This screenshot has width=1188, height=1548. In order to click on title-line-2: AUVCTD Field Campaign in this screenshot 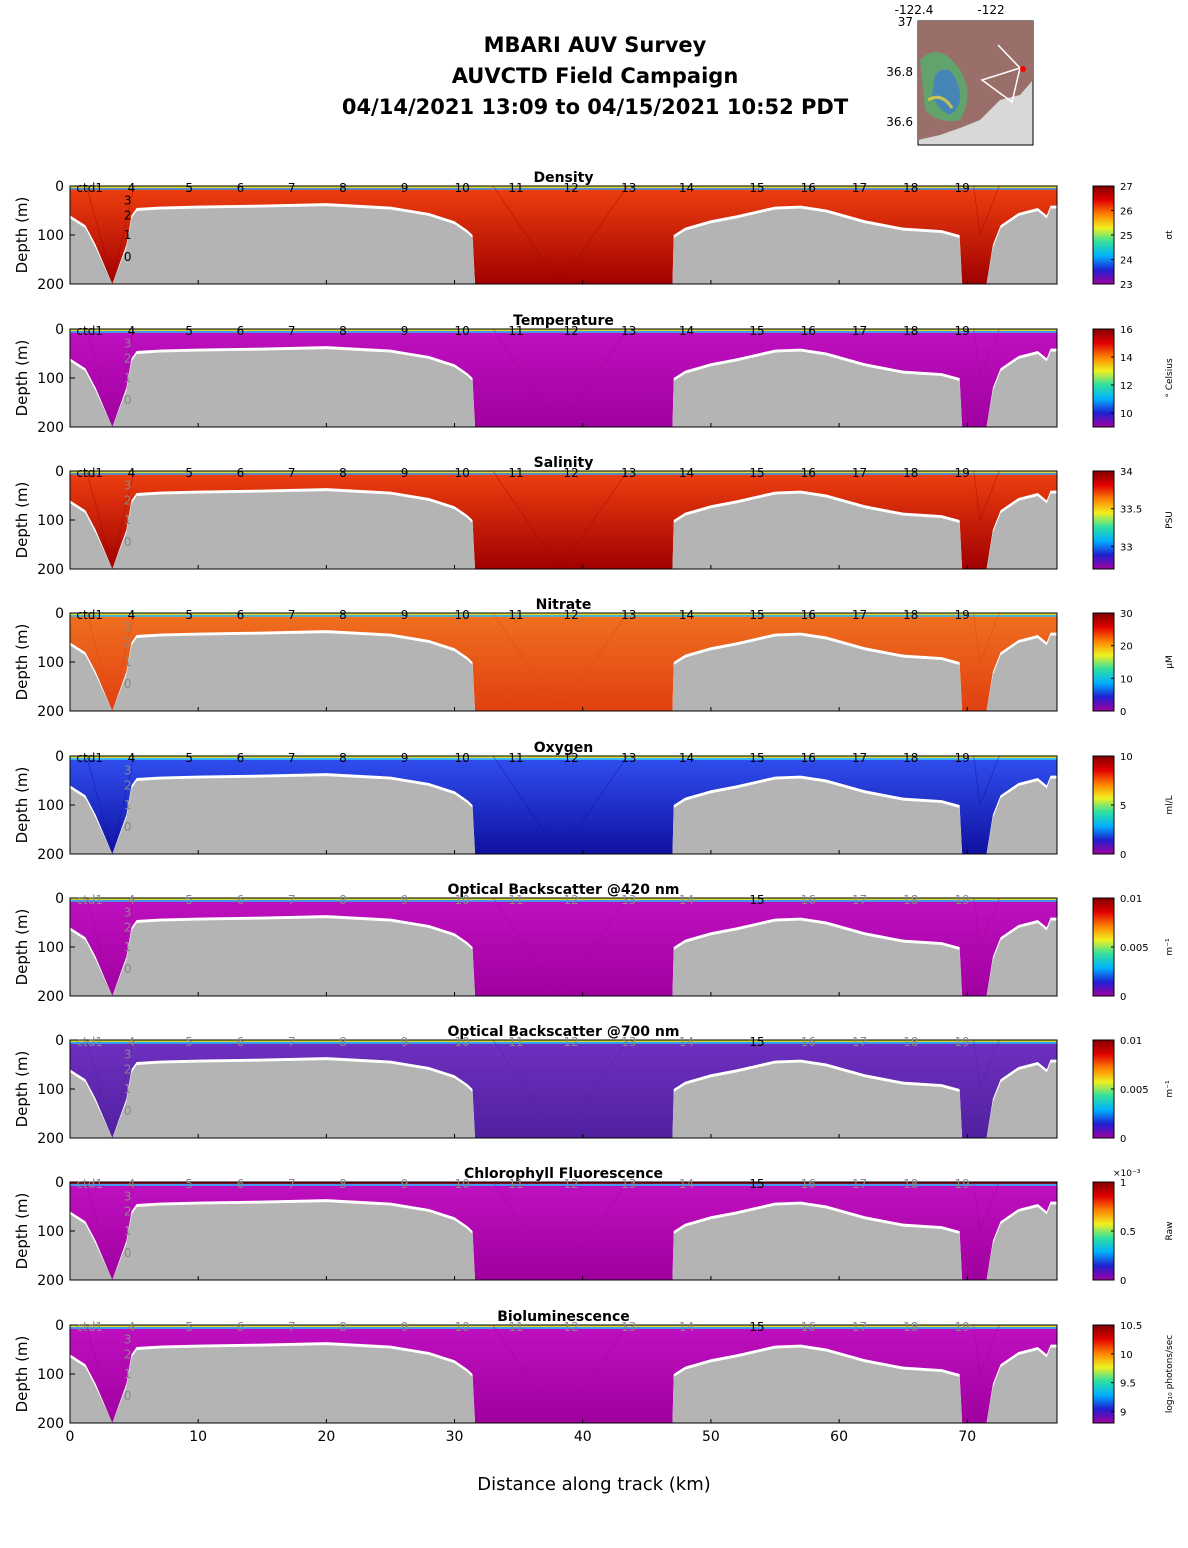, I will do `click(595, 76)`.